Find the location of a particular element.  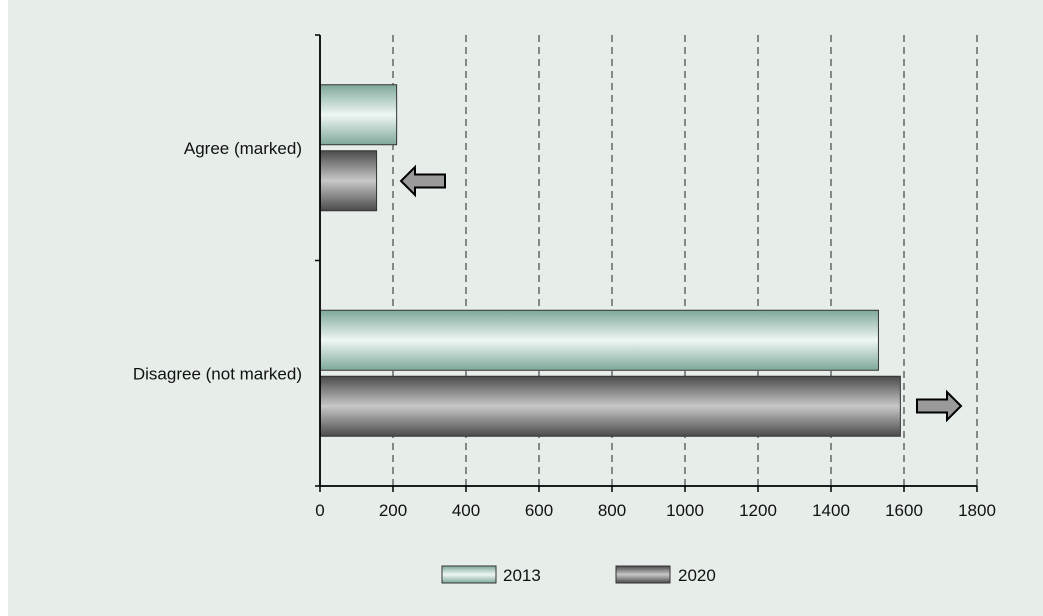

legend-label-2020: 2020 is located at coordinates (697, 575).